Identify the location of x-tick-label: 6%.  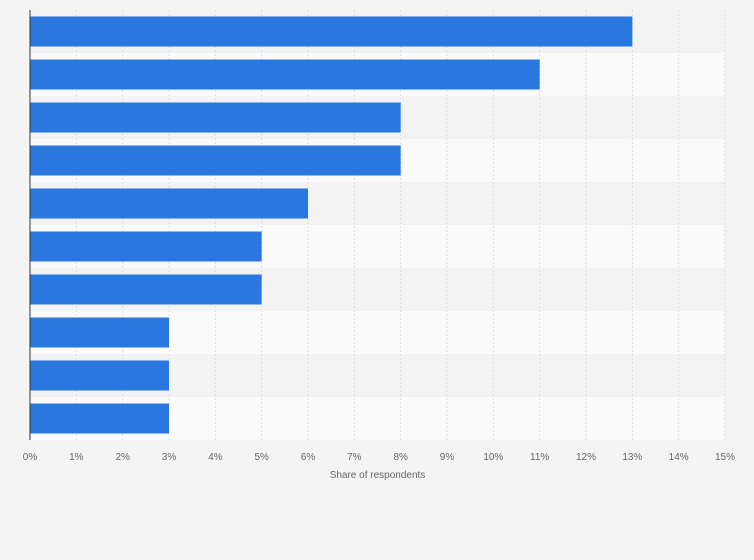
(308, 457).